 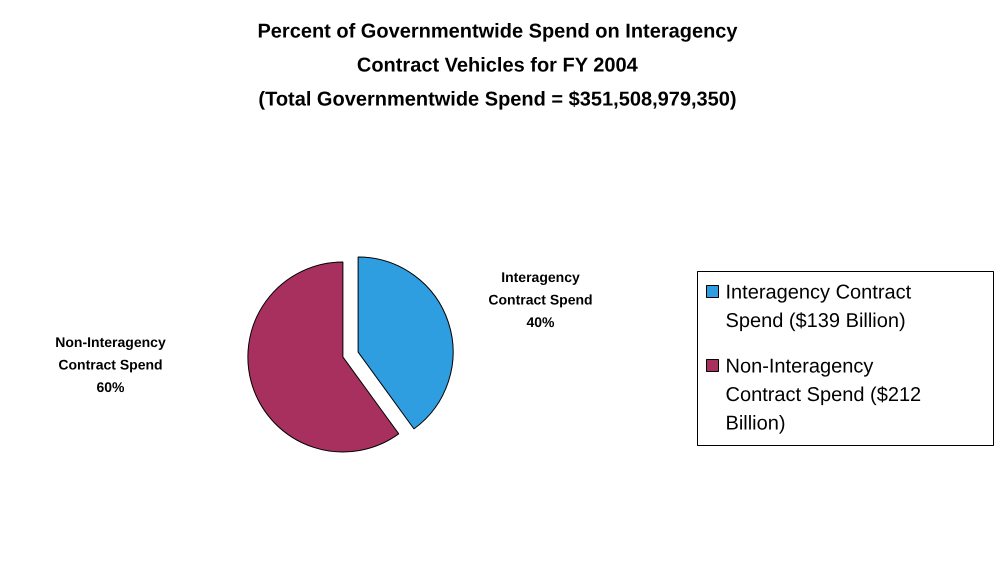 What do you see at coordinates (540, 299) in the screenshot?
I see `data-label: Interagency Contract Spend 40%` at bounding box center [540, 299].